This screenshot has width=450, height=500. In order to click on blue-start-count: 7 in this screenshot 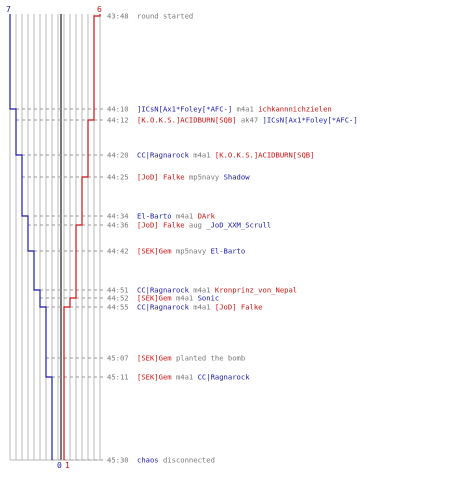, I will do `click(8, 9)`.